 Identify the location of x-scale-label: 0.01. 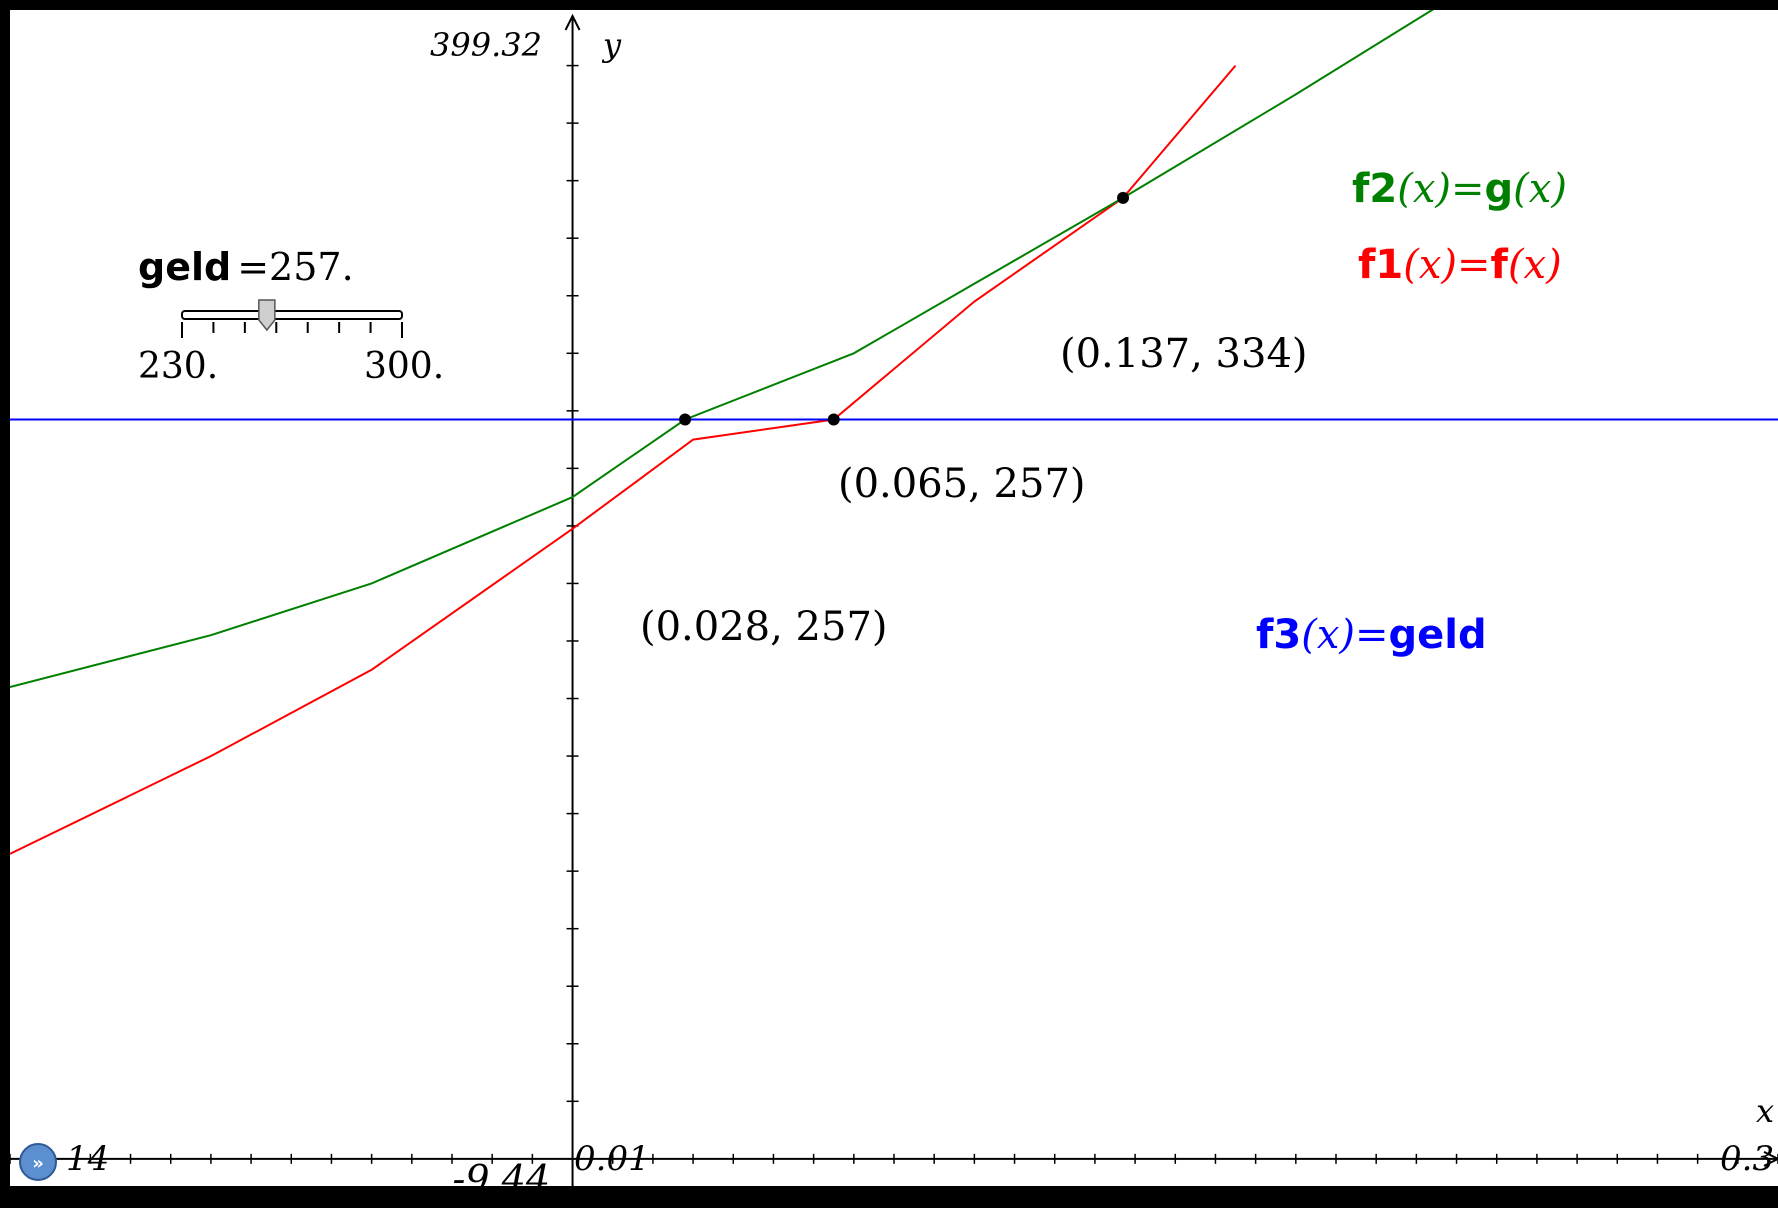
(612, 1159).